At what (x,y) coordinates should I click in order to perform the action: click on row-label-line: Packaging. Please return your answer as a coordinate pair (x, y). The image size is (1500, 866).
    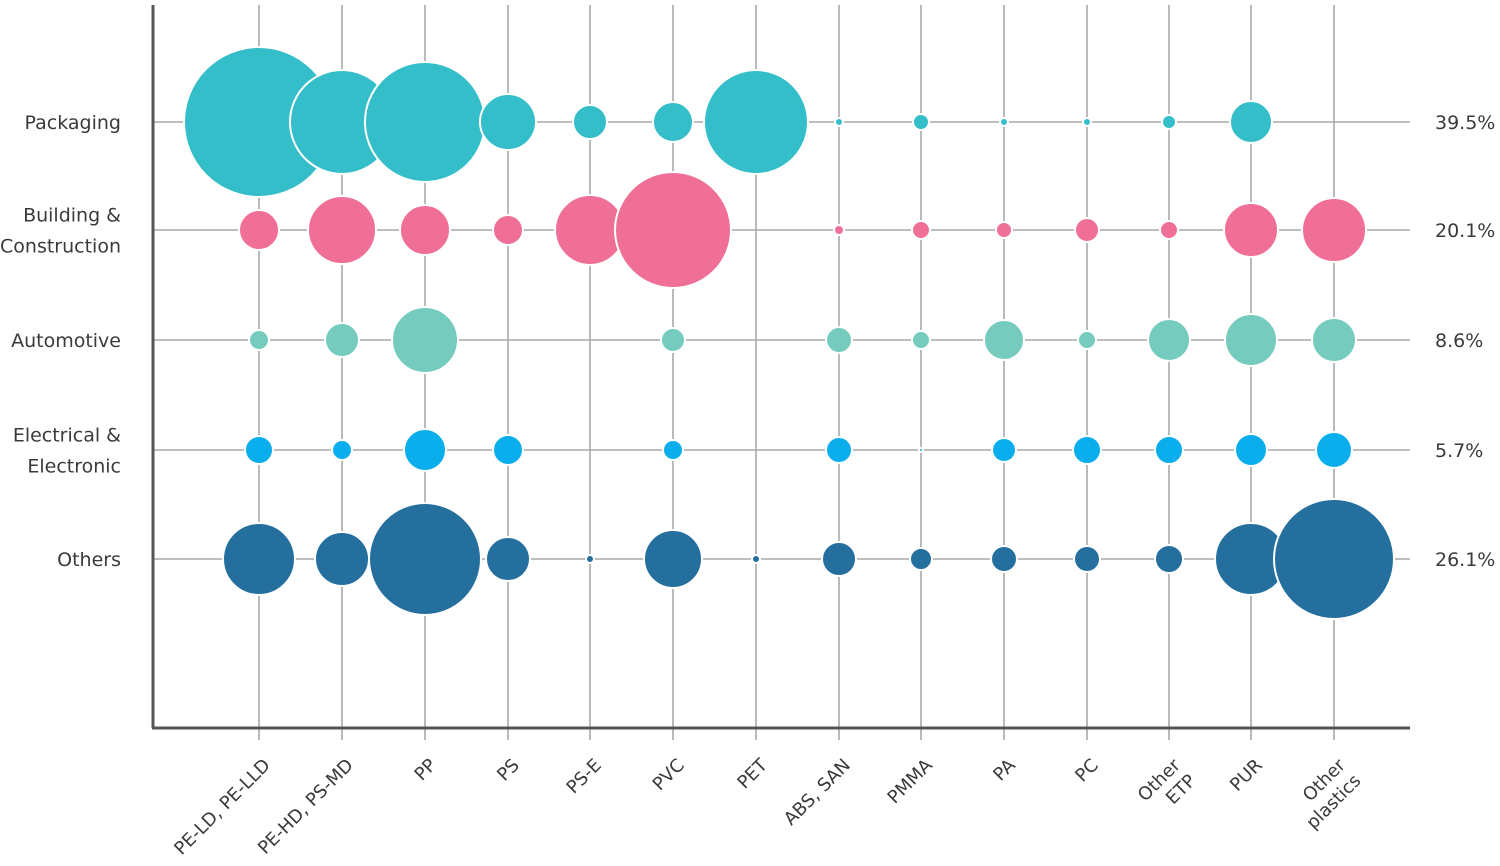
    Looking at the image, I should click on (73, 123).